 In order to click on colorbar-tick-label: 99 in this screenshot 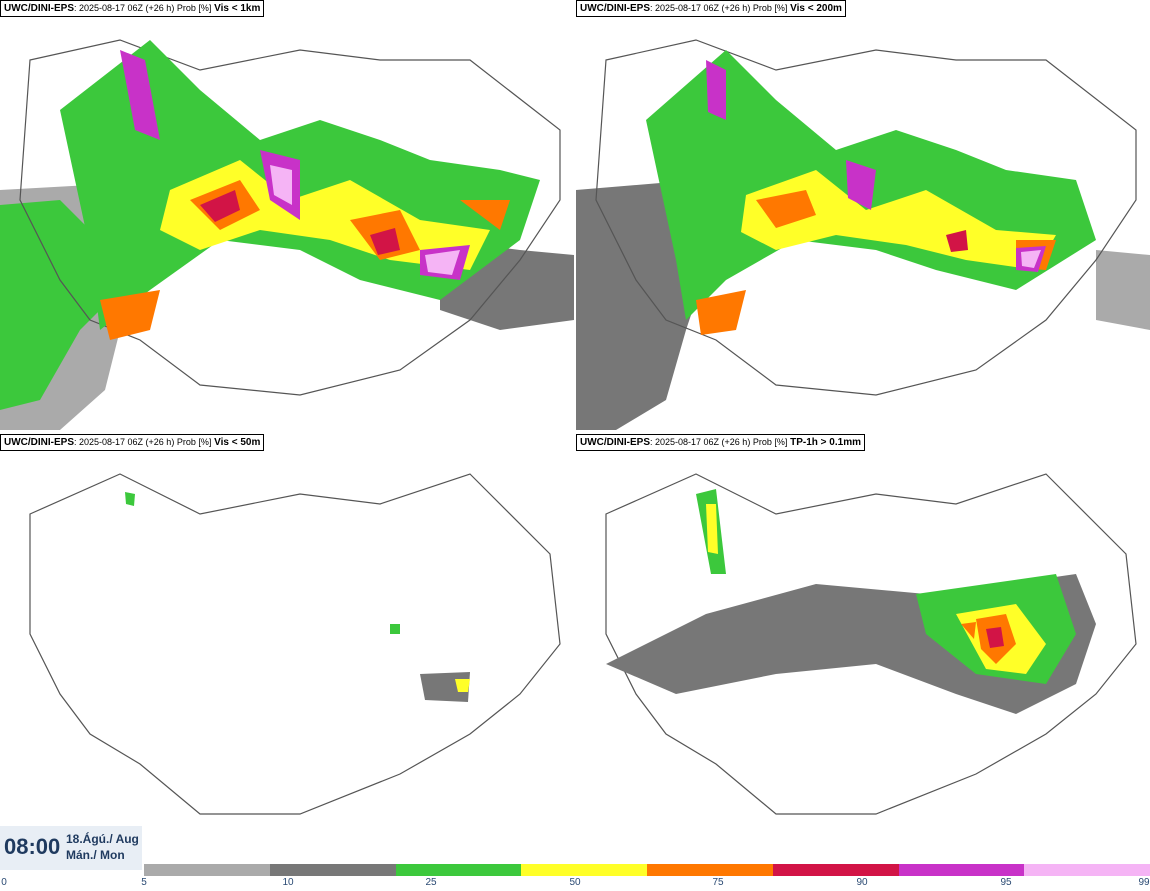, I will do `click(1144, 882)`.